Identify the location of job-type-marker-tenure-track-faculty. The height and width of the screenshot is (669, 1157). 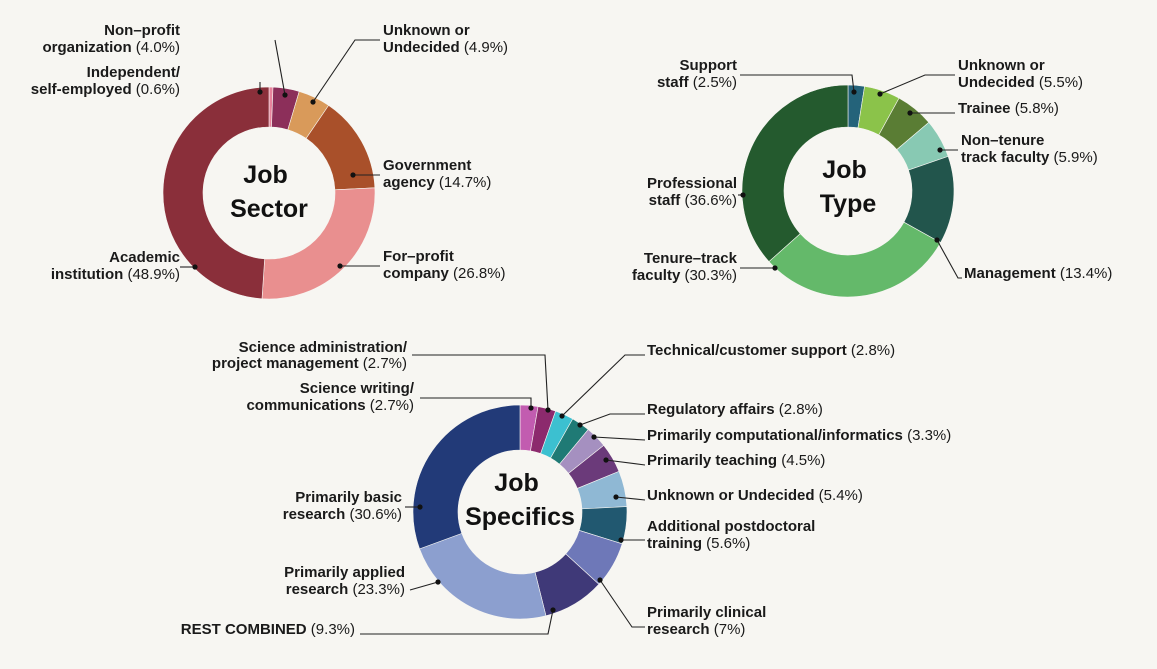
(775, 268).